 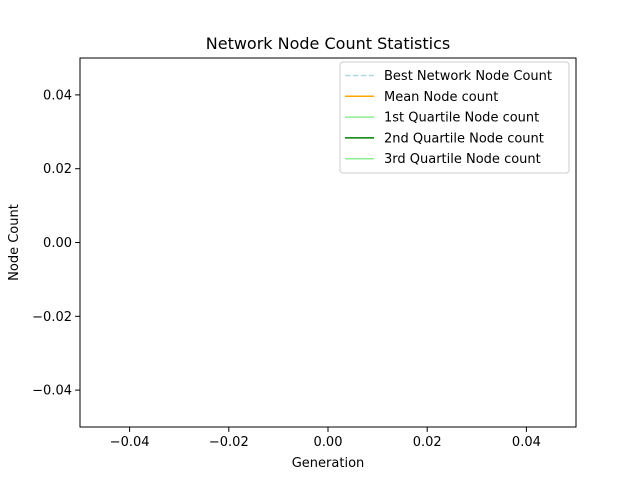 I want to click on y-axis: 0.04 0.02 0.00 −0.02 −0.04, so click(x=56, y=243).